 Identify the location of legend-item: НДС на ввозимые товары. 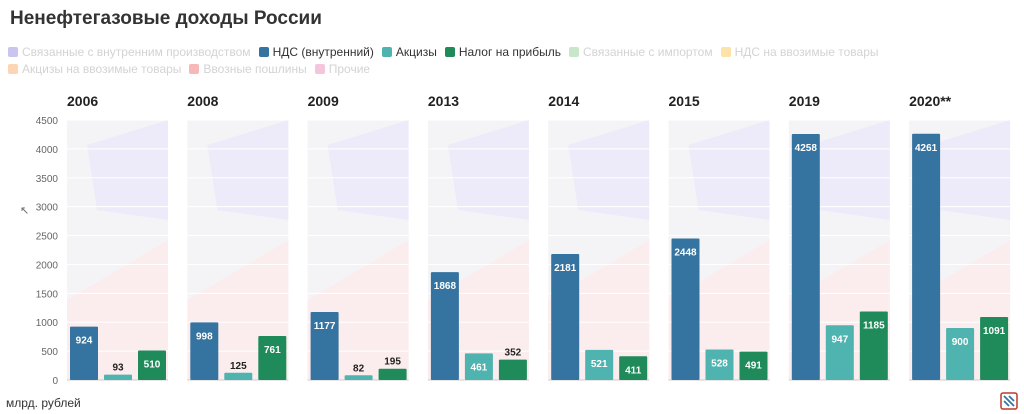
(799, 52).